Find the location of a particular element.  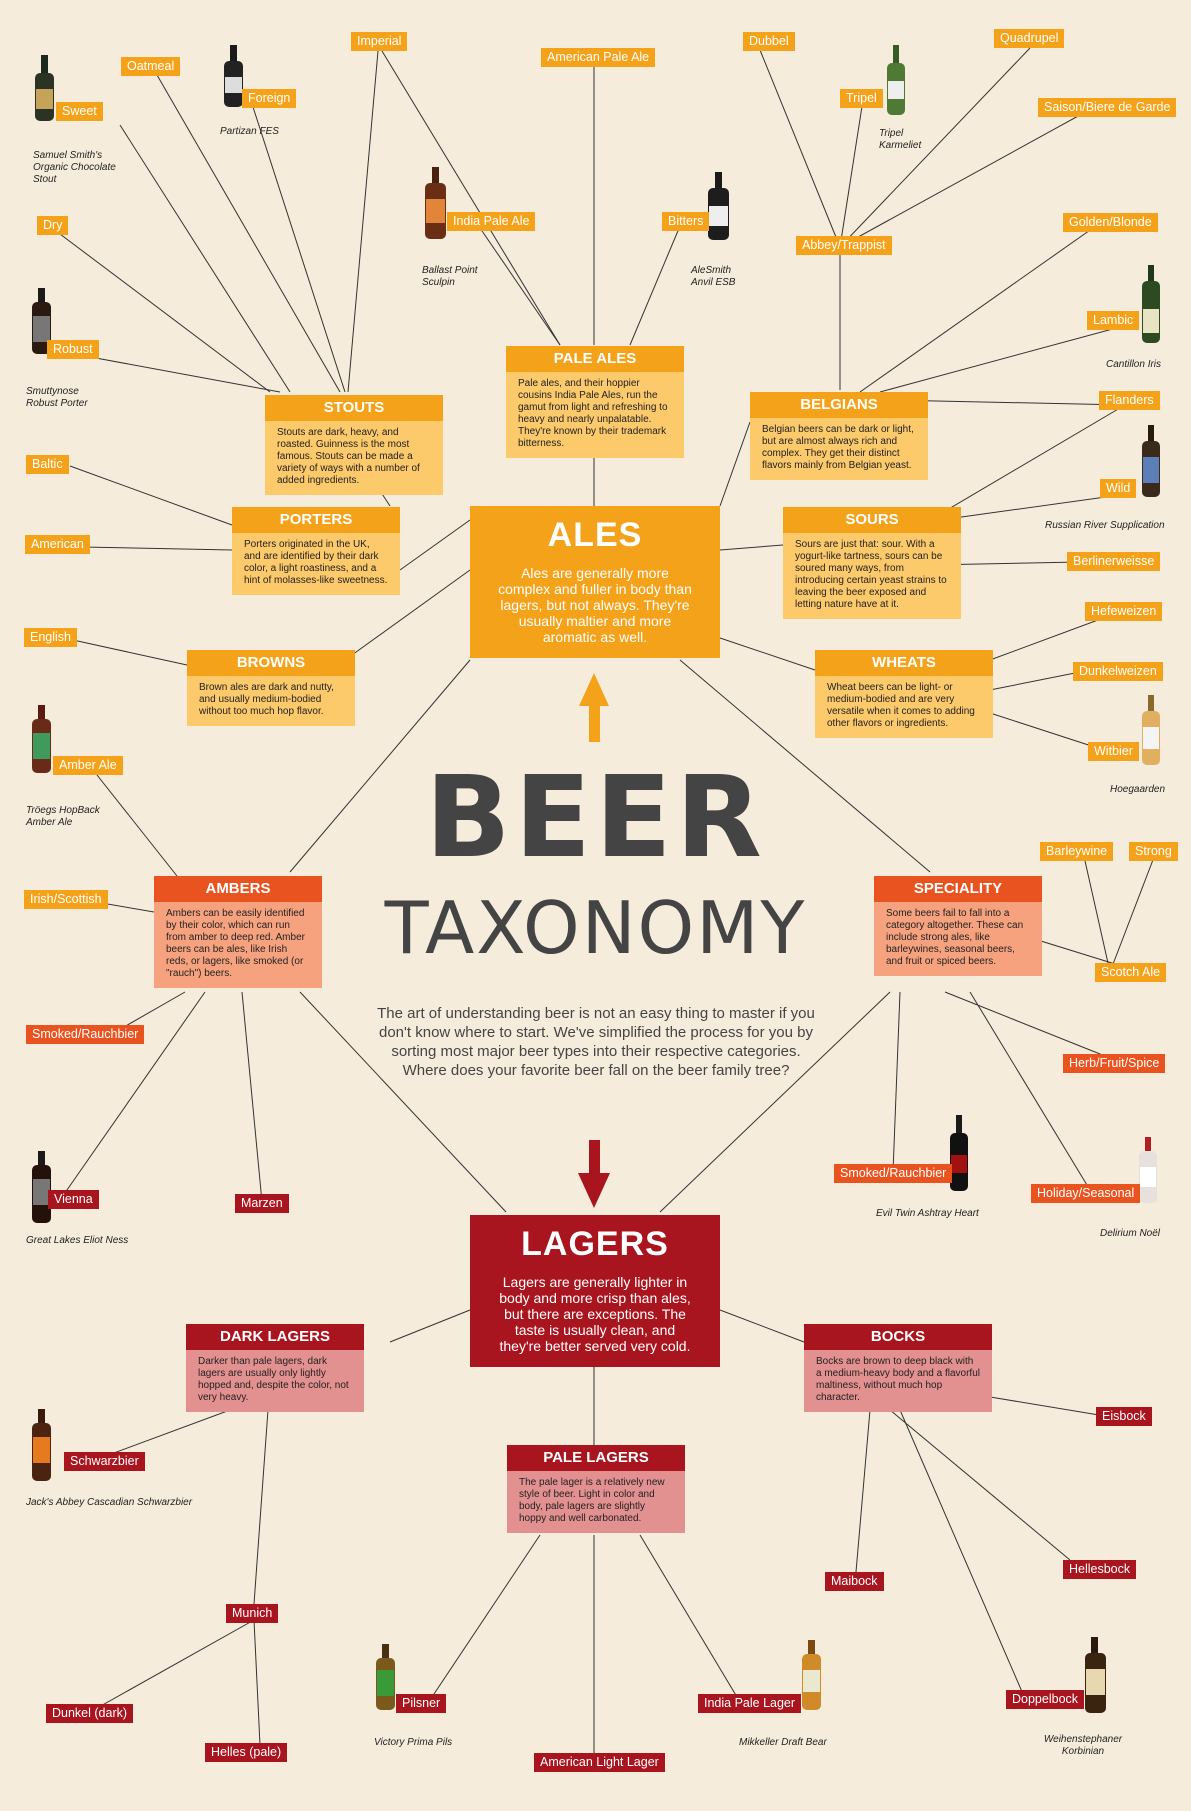

tag-vienna: Vienna is located at coordinates (73, 1199).